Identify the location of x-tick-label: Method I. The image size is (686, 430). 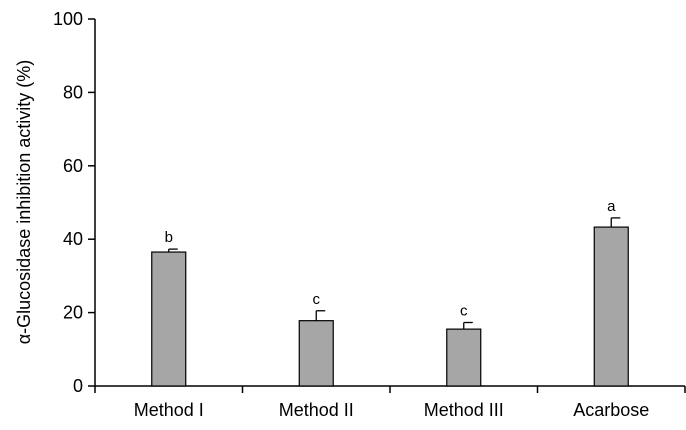
(169, 410).